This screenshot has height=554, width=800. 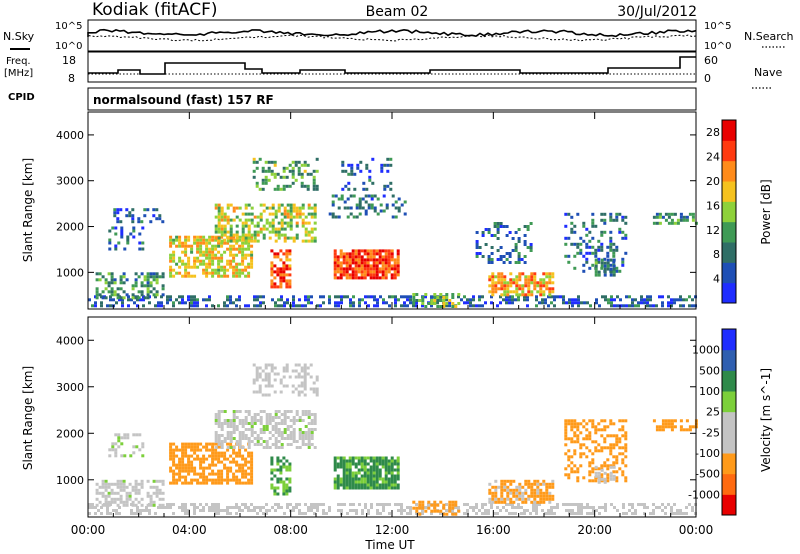 I want to click on nave-tick-top: 60, so click(x=711, y=60).